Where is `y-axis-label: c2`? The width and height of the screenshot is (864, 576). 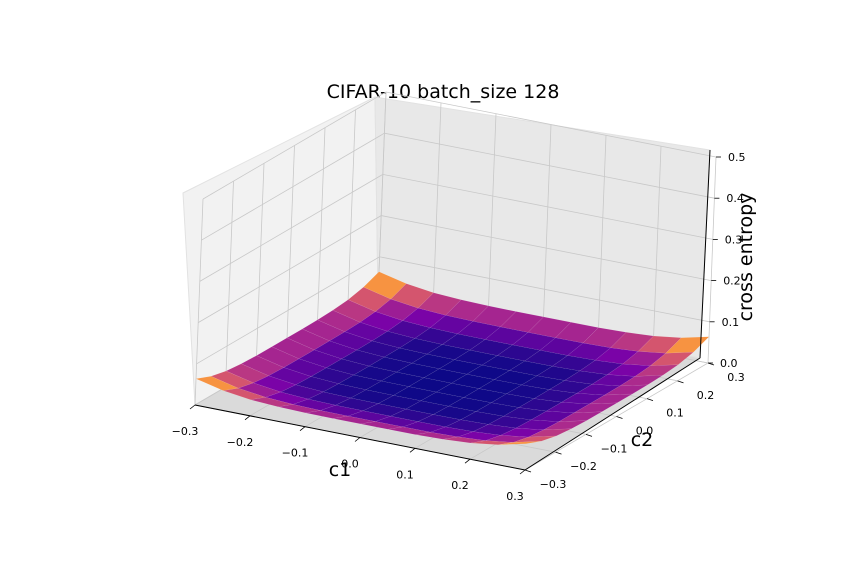 y-axis-label: c2 is located at coordinates (642, 440).